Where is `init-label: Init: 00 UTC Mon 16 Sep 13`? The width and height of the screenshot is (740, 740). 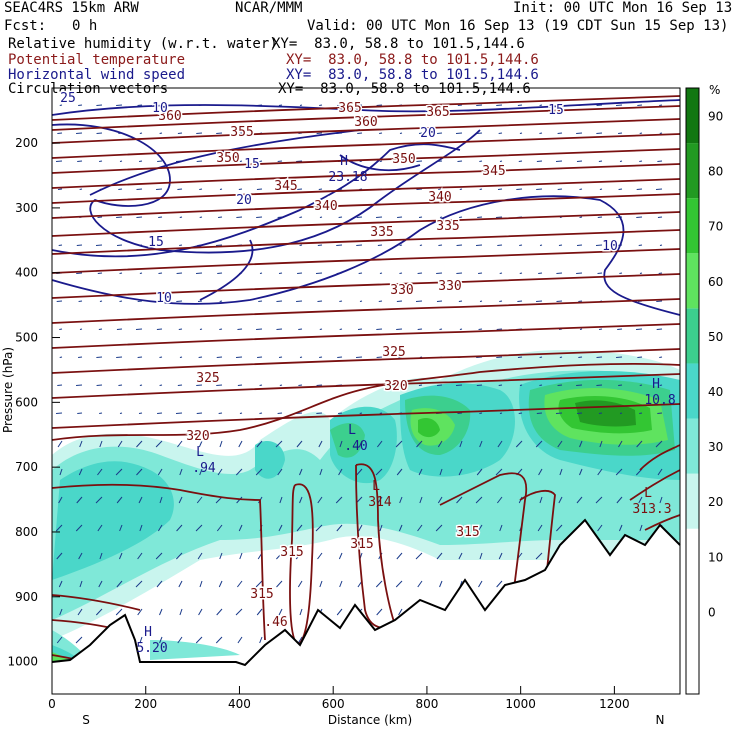
init-label: Init: 00 UTC Mon 16 Sep 13 is located at coordinates (623, 8).